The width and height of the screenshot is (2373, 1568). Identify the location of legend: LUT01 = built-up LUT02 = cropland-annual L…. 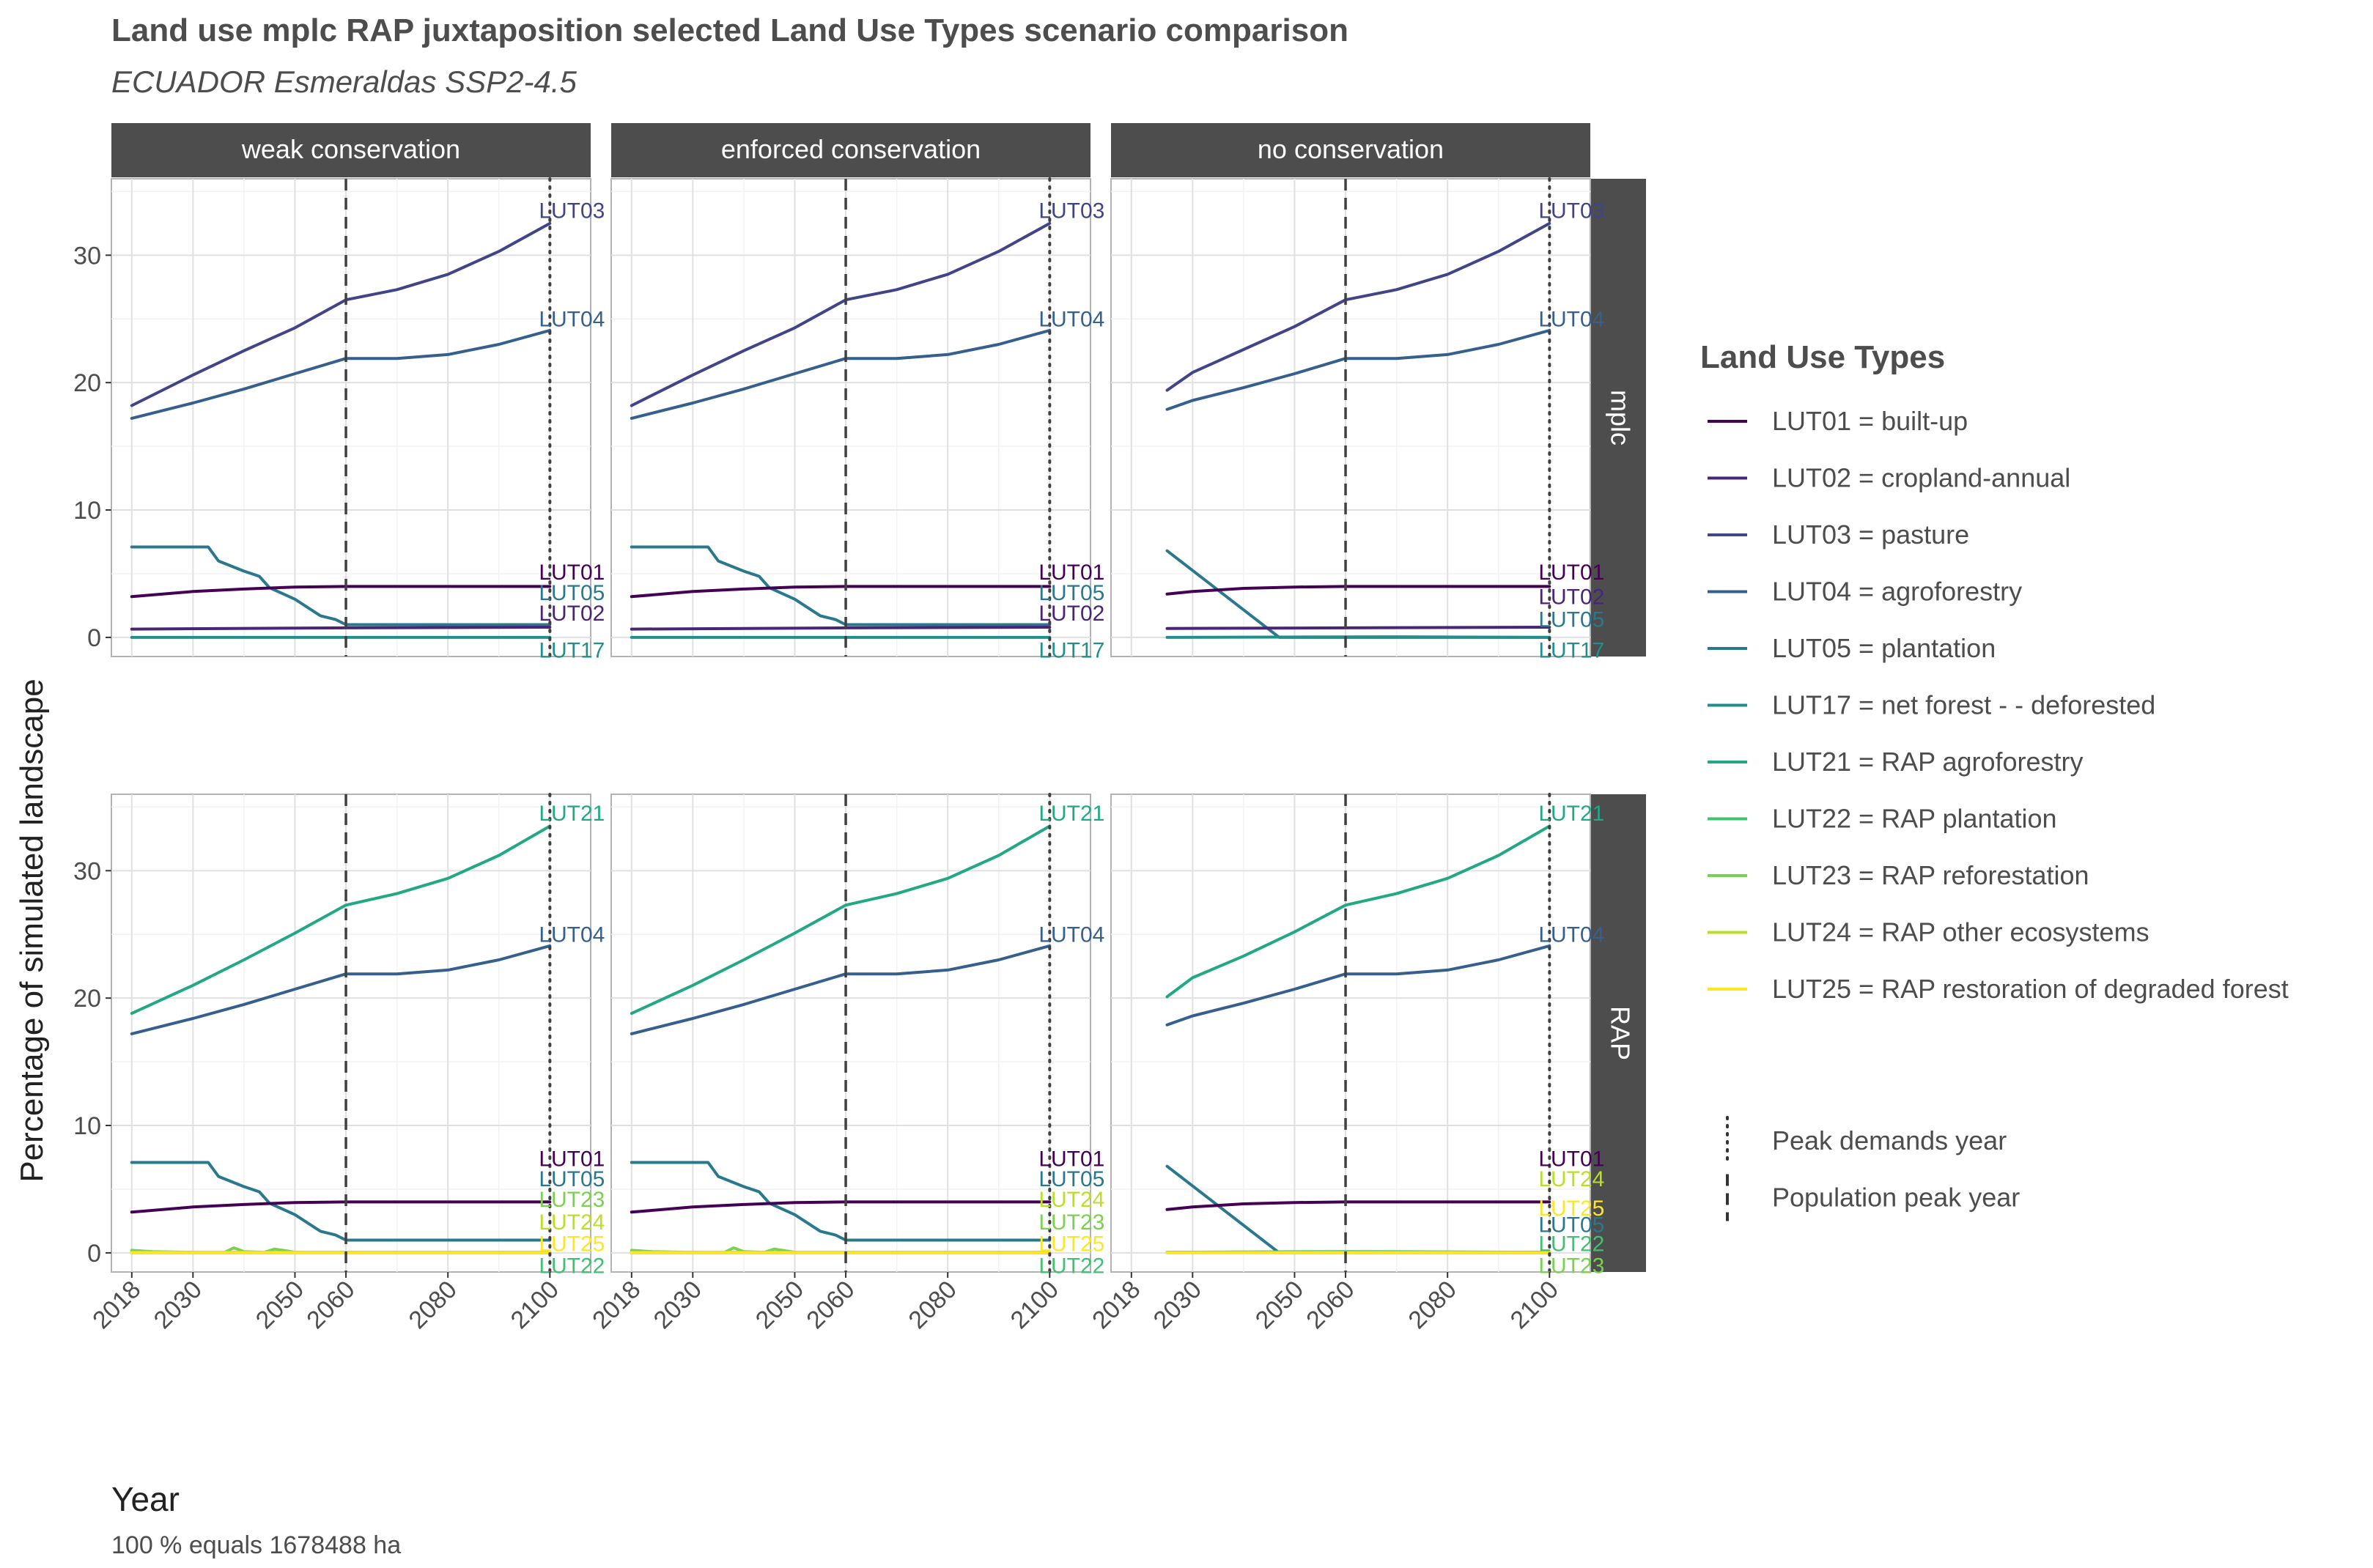
(1998, 814).